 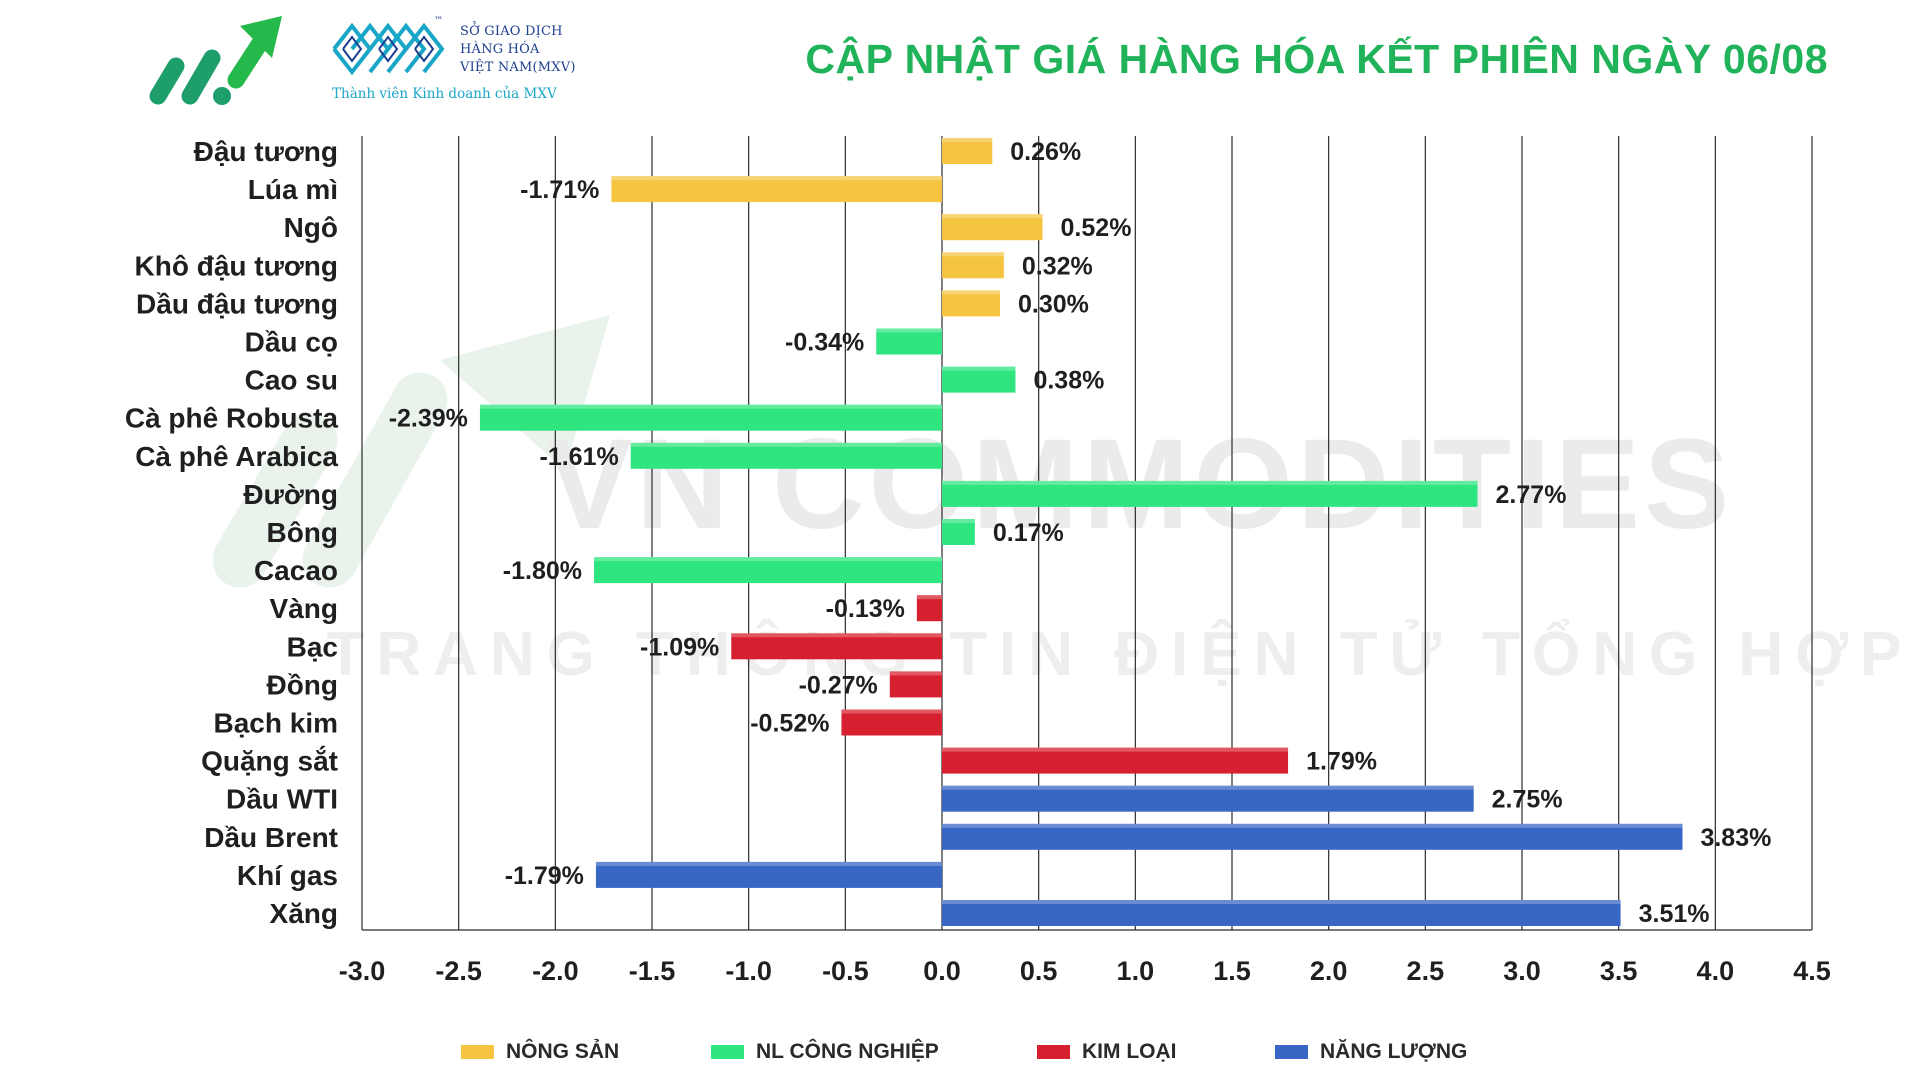 What do you see at coordinates (269, 761) in the screenshot?
I see `category-label: Quặng sắt` at bounding box center [269, 761].